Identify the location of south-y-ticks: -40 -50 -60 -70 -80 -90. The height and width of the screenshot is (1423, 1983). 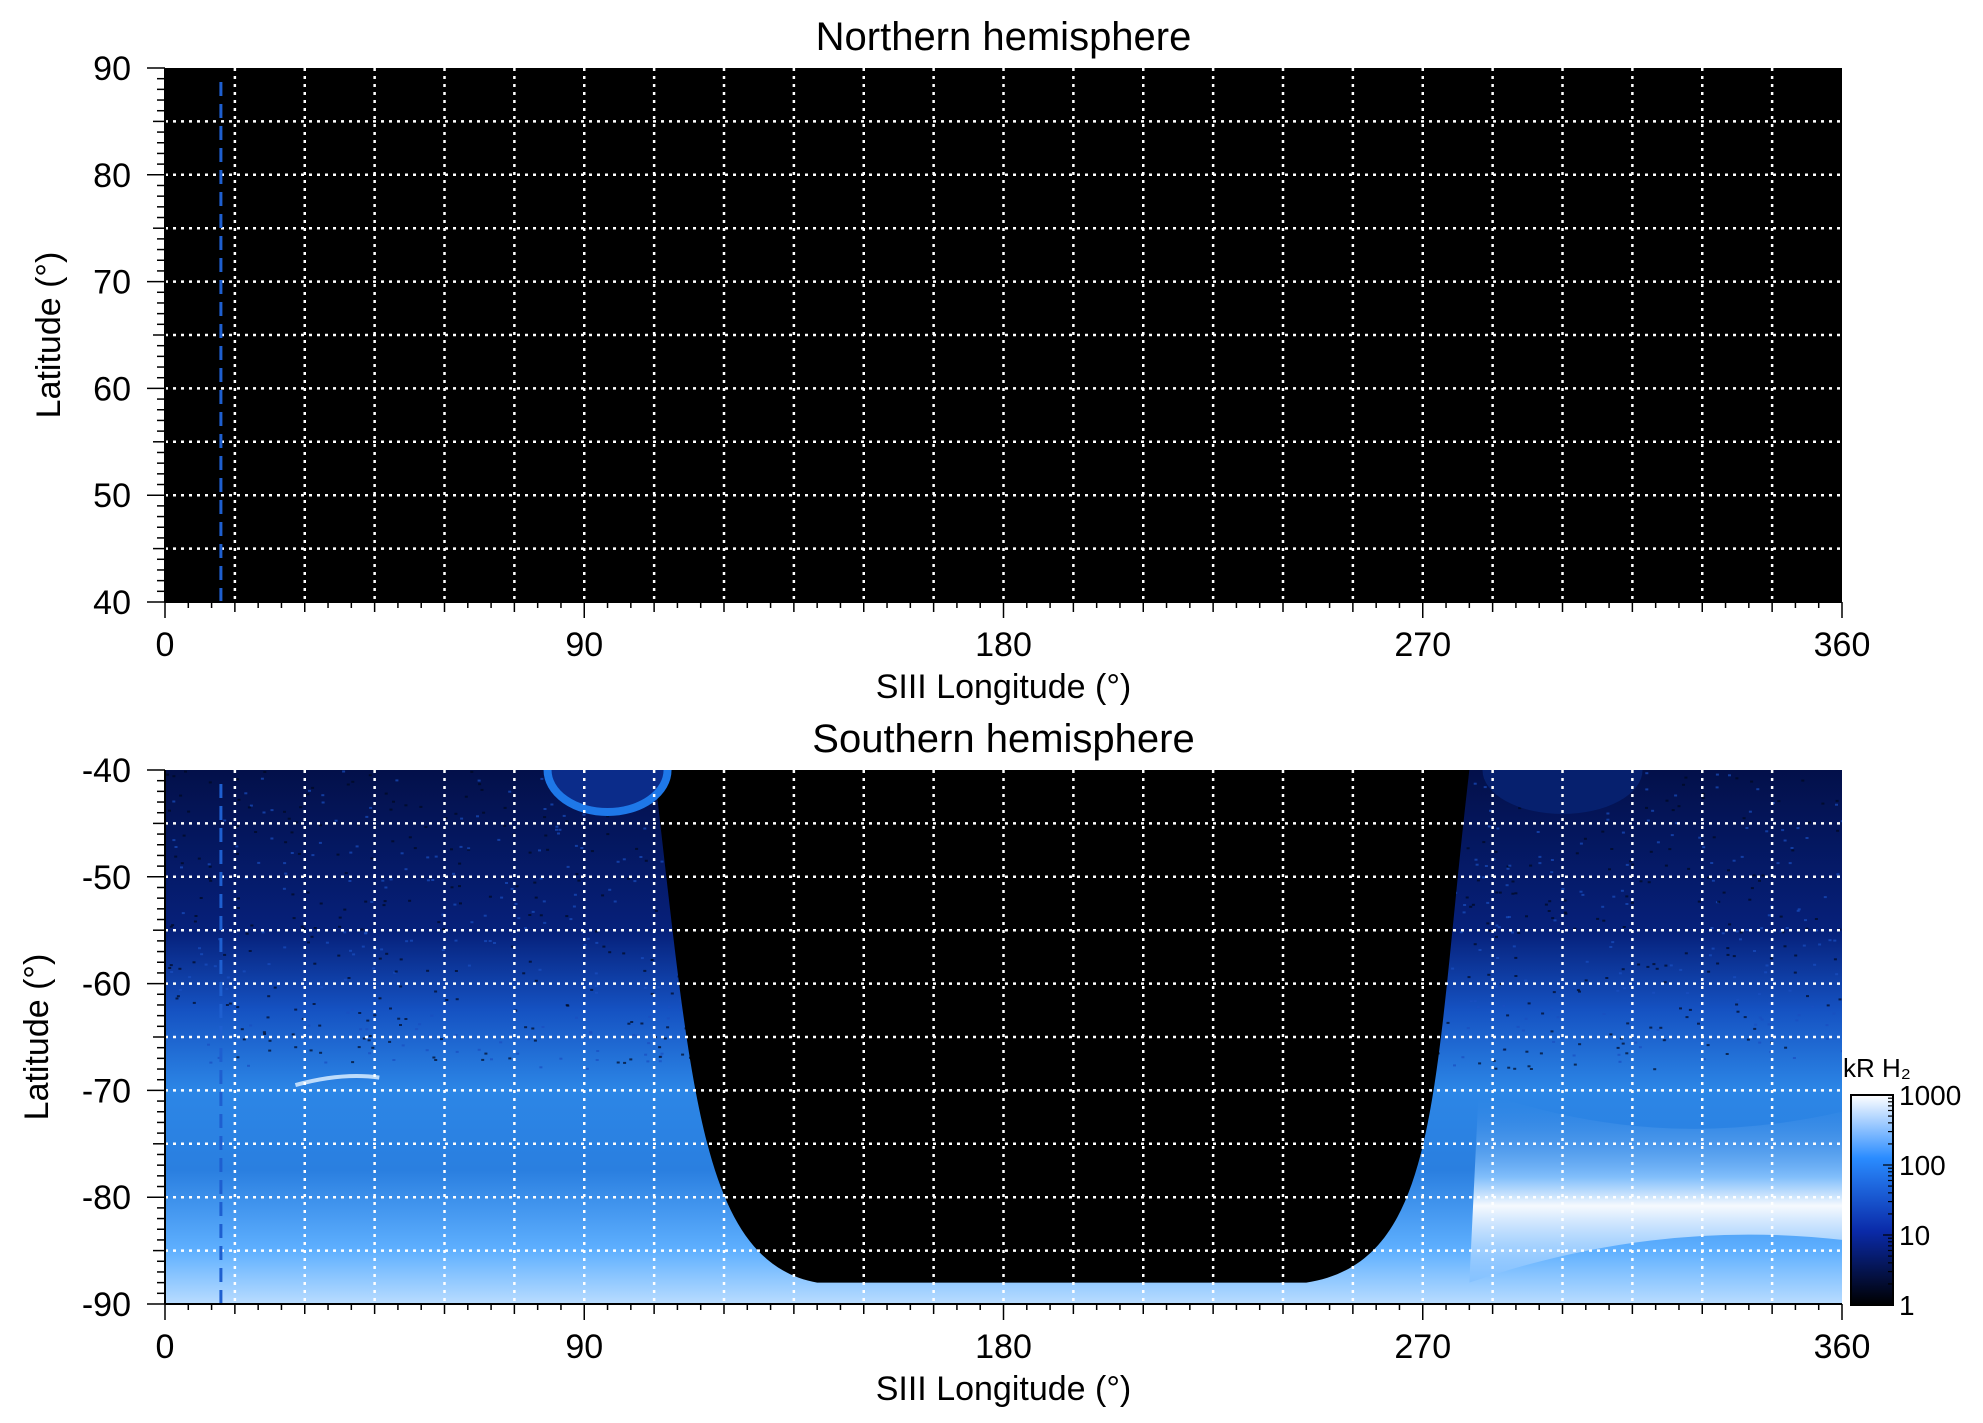
(124, 1038).